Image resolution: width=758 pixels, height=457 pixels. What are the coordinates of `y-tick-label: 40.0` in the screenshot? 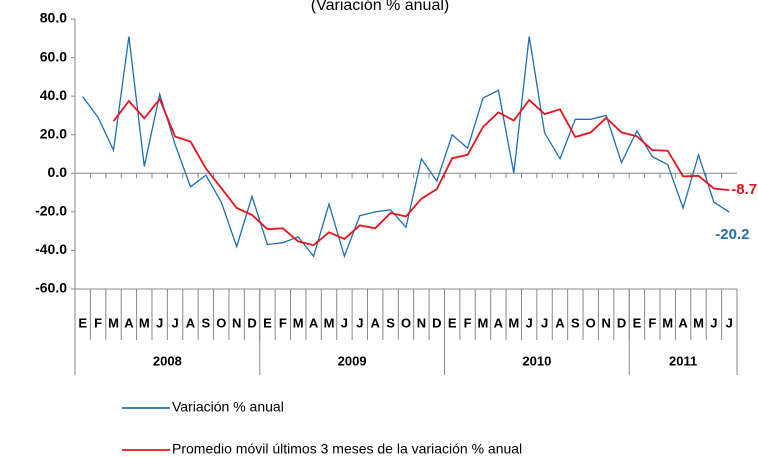 It's located at (53, 95).